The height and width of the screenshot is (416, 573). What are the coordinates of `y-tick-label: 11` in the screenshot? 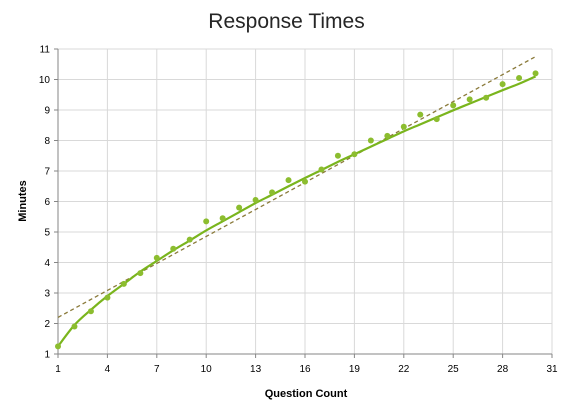 It's located at (45, 50).